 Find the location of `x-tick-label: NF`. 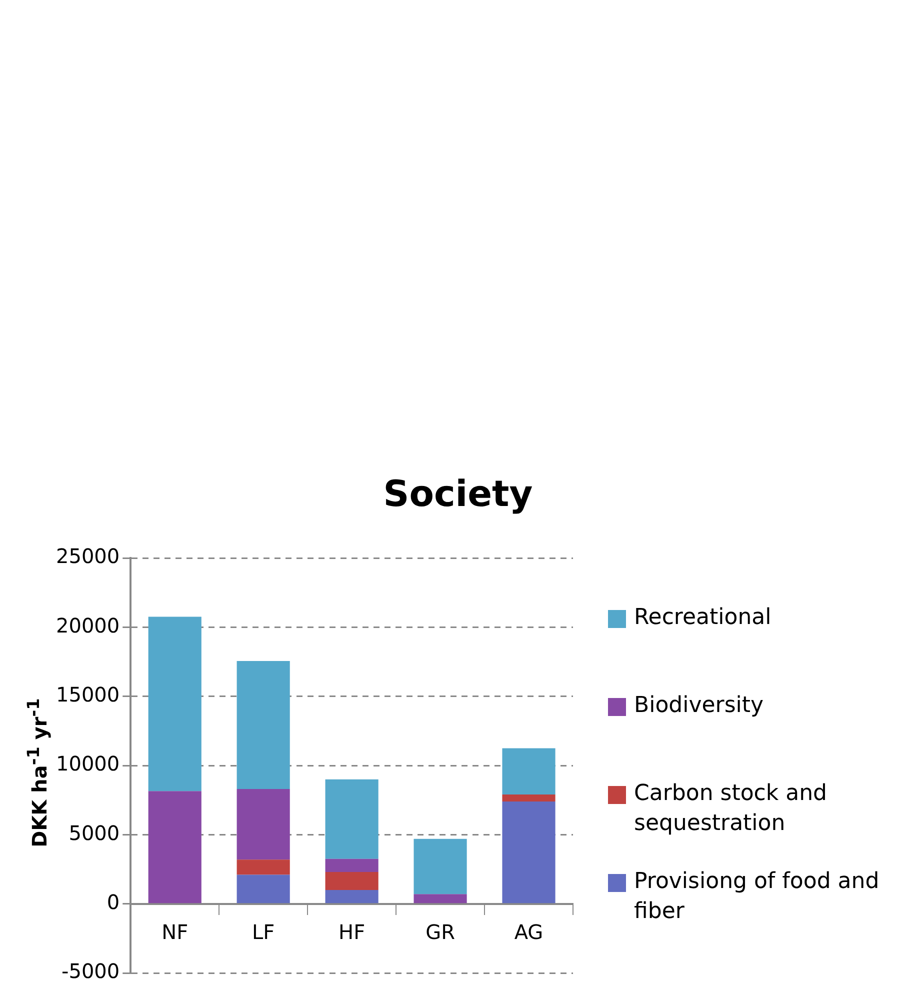

x-tick-label: NF is located at coordinates (175, 932).